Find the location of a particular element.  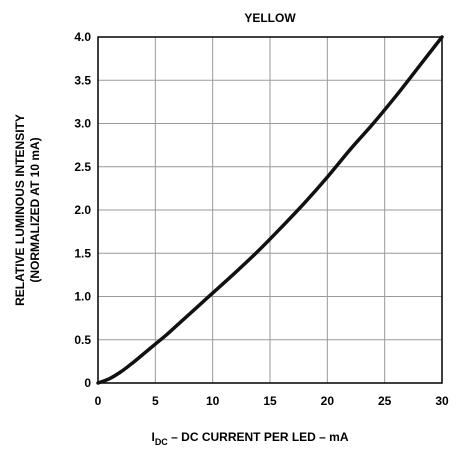

chart-title: YELLOW is located at coordinates (270, 18).